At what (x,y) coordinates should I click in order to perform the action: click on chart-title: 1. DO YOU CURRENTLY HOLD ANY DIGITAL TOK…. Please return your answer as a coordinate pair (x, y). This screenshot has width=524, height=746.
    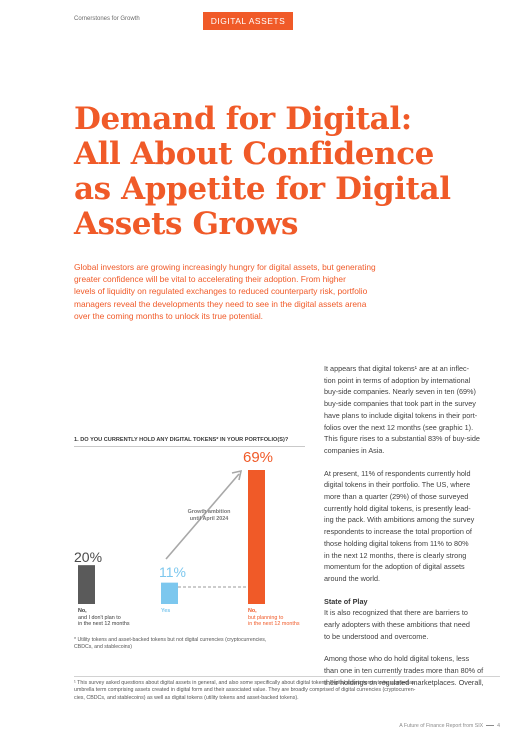
    Looking at the image, I should click on (181, 440).